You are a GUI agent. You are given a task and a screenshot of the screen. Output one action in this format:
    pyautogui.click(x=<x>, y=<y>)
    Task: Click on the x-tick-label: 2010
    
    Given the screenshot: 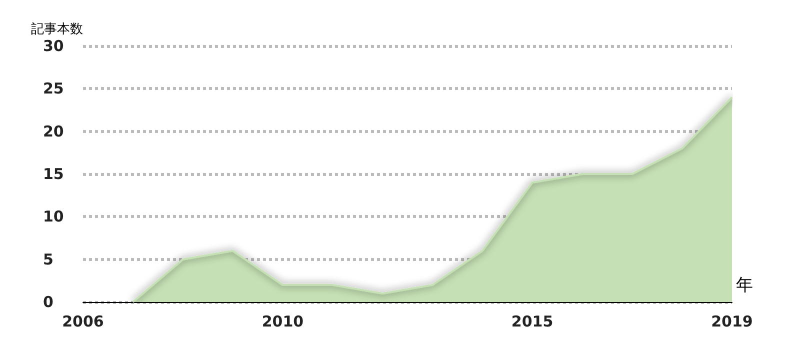 What is the action you would take?
    pyautogui.click(x=283, y=321)
    